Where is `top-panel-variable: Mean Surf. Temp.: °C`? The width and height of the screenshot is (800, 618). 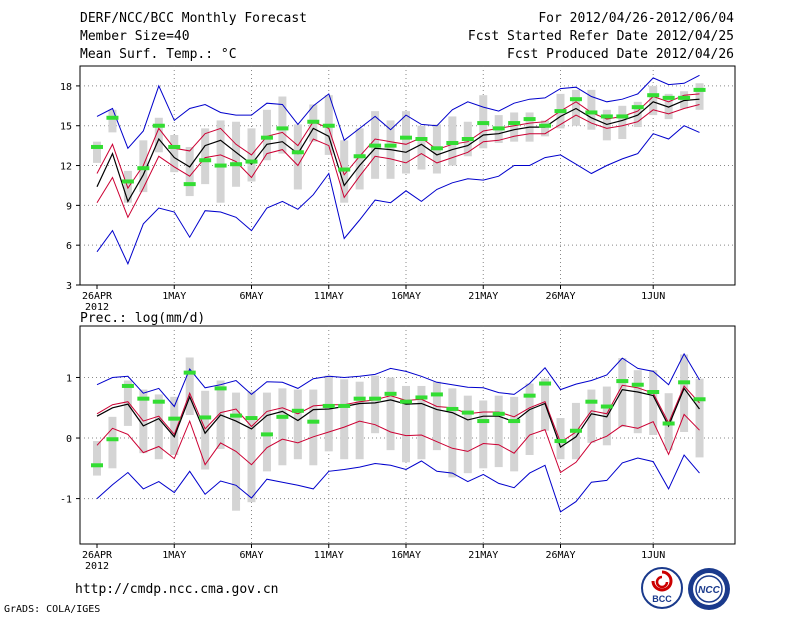
top-panel-variable: Mean Surf. Temp.: °C is located at coordinates (158, 54).